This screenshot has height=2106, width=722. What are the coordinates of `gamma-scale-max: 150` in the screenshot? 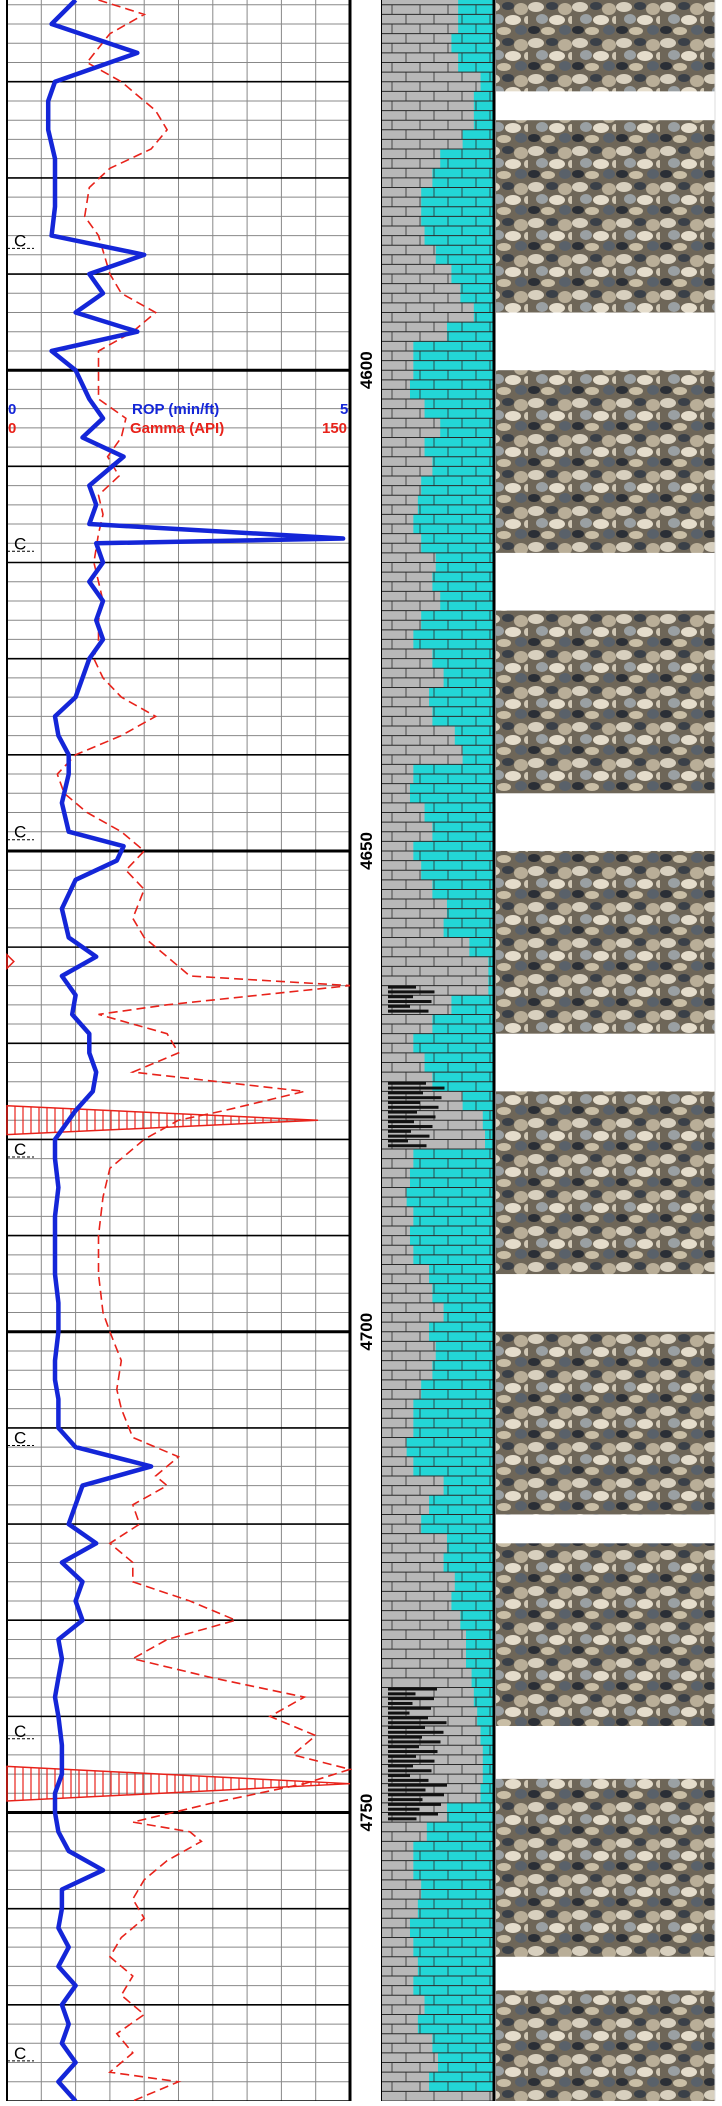 It's located at (334, 428).